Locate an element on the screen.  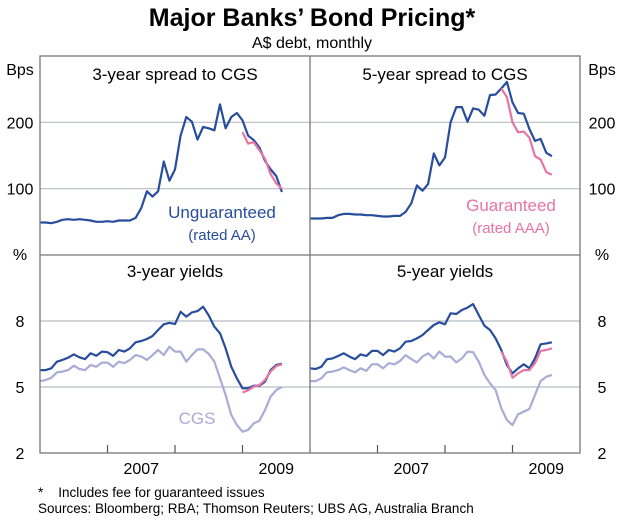
y-unit-right-bottom: % is located at coordinates (602, 255).